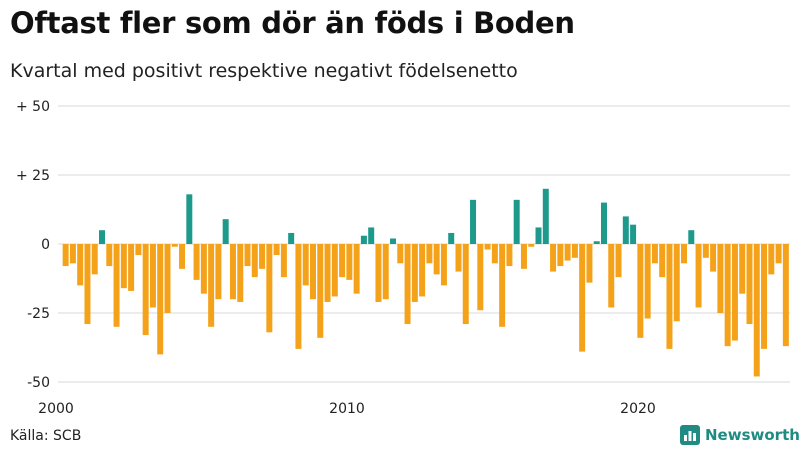 Image resolution: width=800 pixels, height=450 pixels. Describe the element at coordinates (38, 314) in the screenshot. I see `y-tick-label: -25` at that location.